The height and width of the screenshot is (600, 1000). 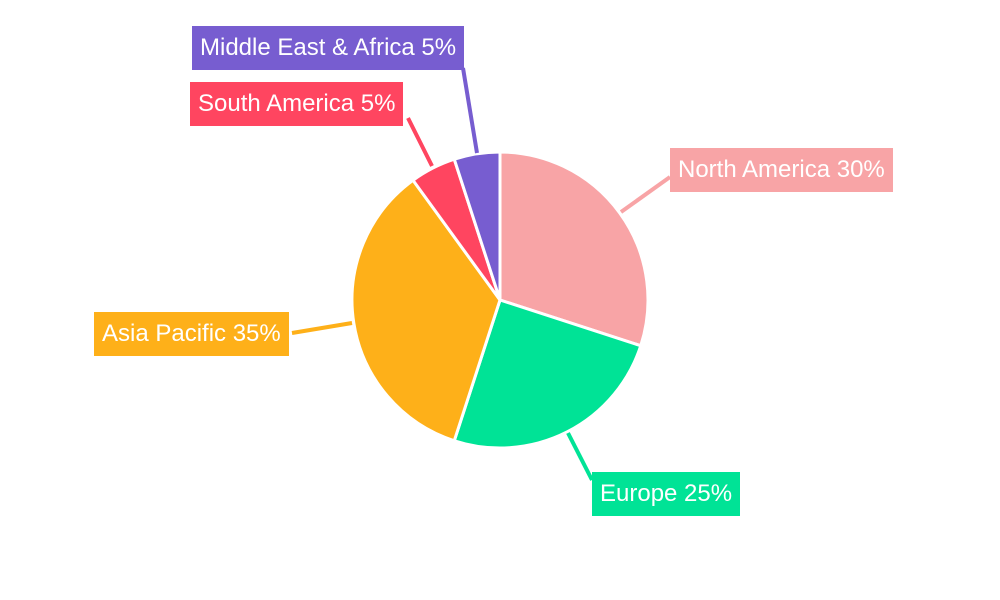 What do you see at coordinates (574, 249) in the screenshot?
I see `slice-north-america` at bounding box center [574, 249].